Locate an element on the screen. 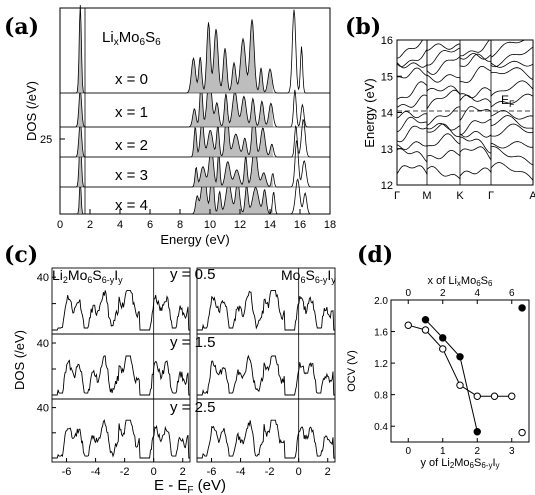 Image resolution: width=535 pixels, height=495 pixels. panel-d-bottom-tick-label-1: 1 is located at coordinates (443, 451).